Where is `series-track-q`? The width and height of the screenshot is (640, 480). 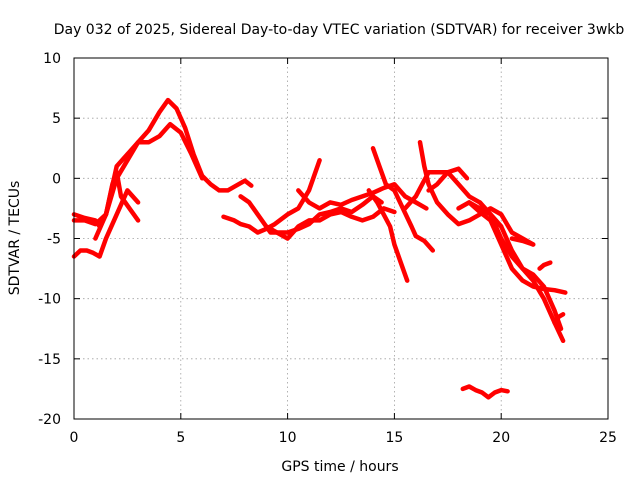
series-track-q is located at coordinates (485, 392).